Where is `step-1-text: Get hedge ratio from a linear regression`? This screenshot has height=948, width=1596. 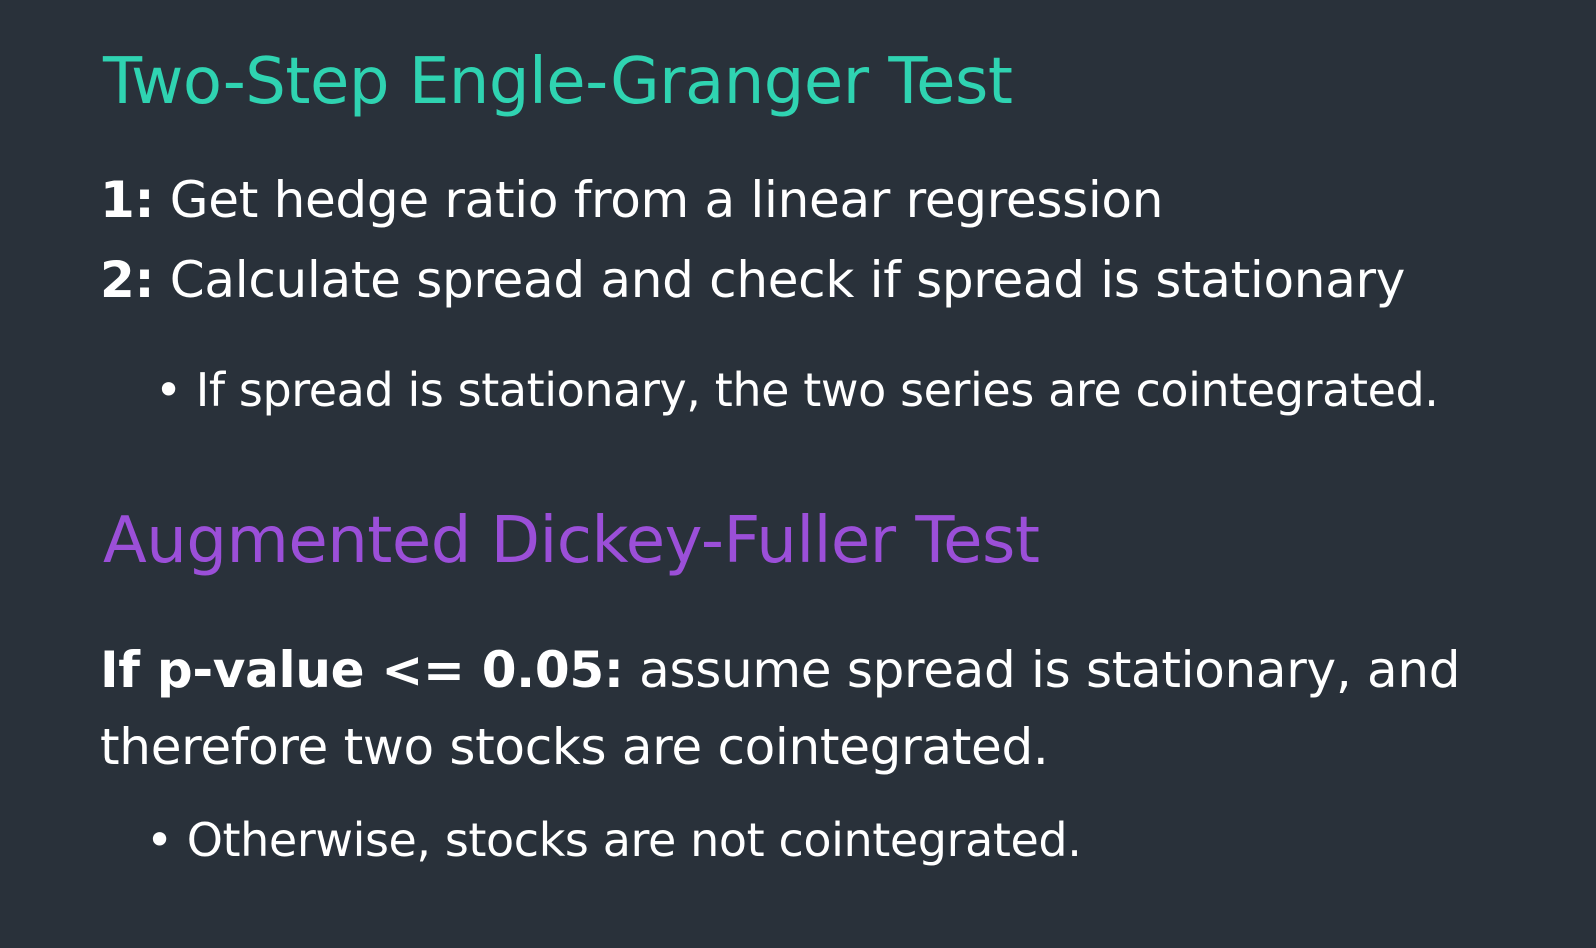
step-1-text: Get hedge ratio from a linear regression is located at coordinates (666, 200).